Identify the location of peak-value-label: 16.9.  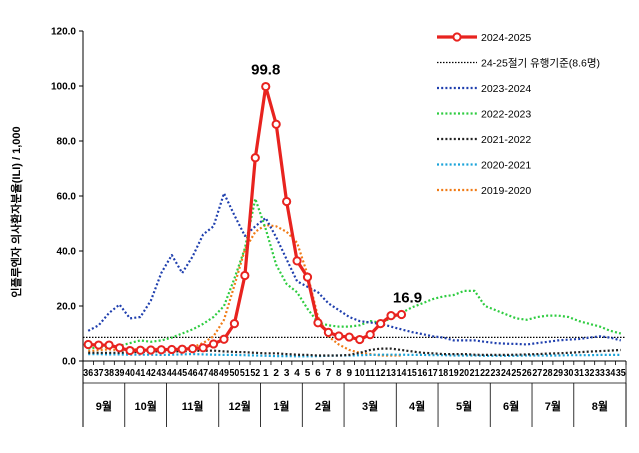
(407, 298).